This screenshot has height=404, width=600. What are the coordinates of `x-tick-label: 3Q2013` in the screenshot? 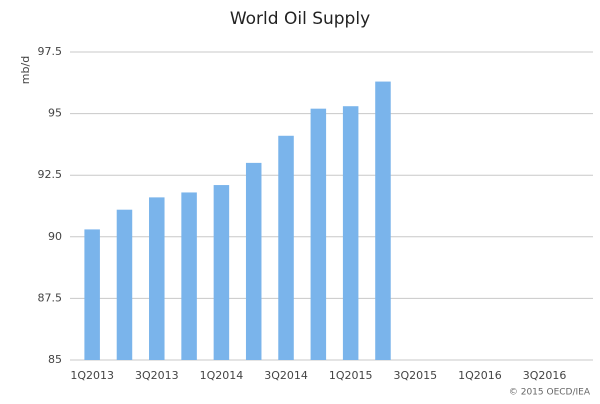 It's located at (157, 375).